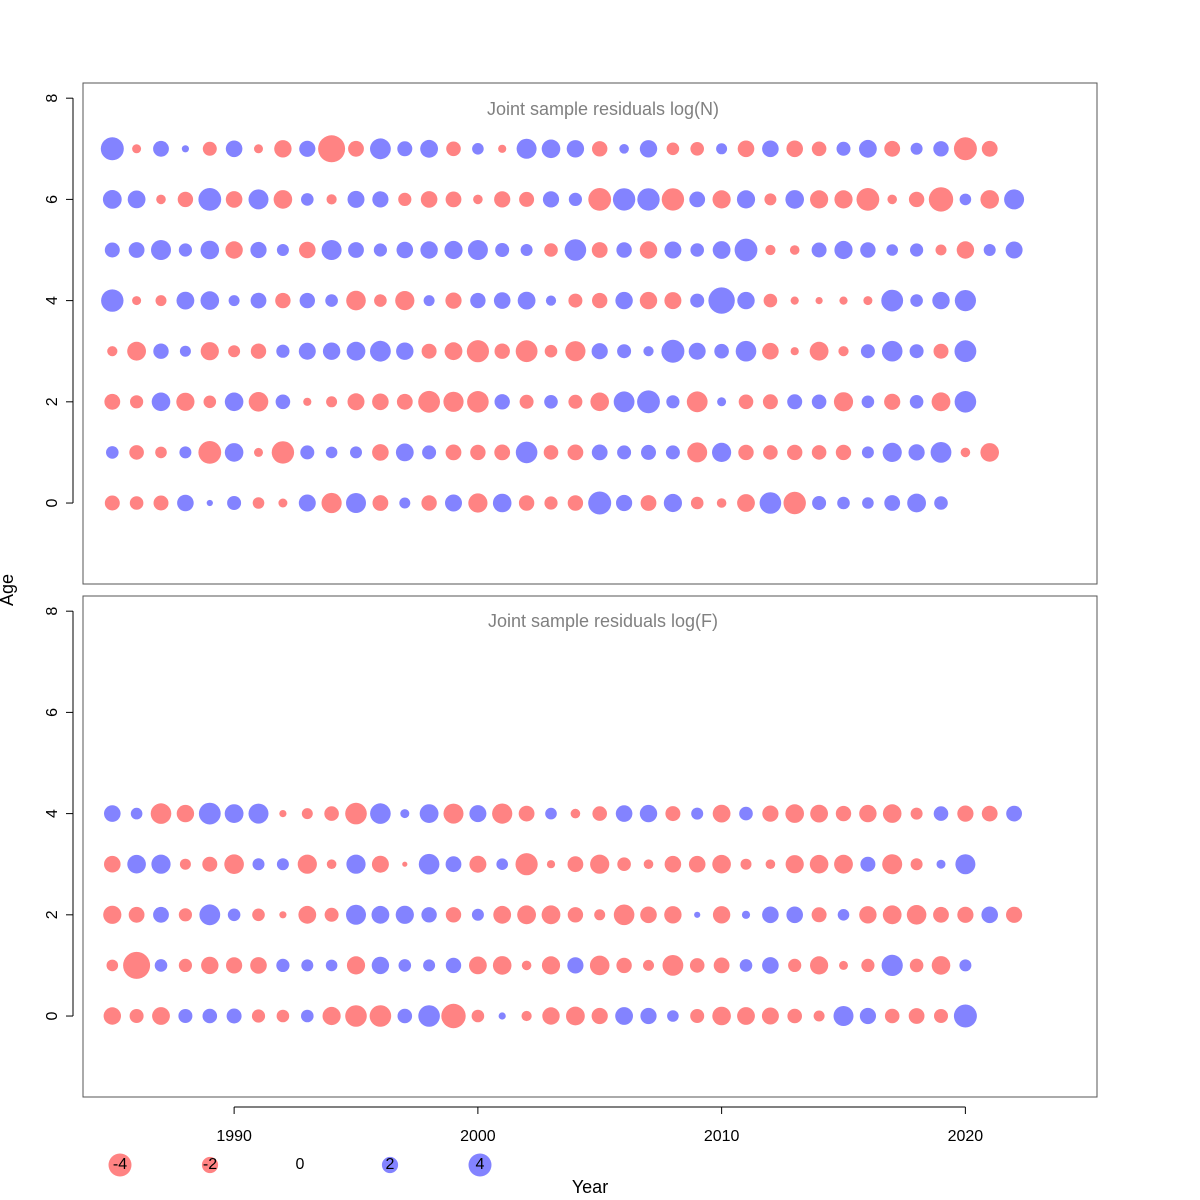 The image size is (1200, 1200). I want to click on panel-log-n-title: Joint sample residuals log(N), so click(603, 109).